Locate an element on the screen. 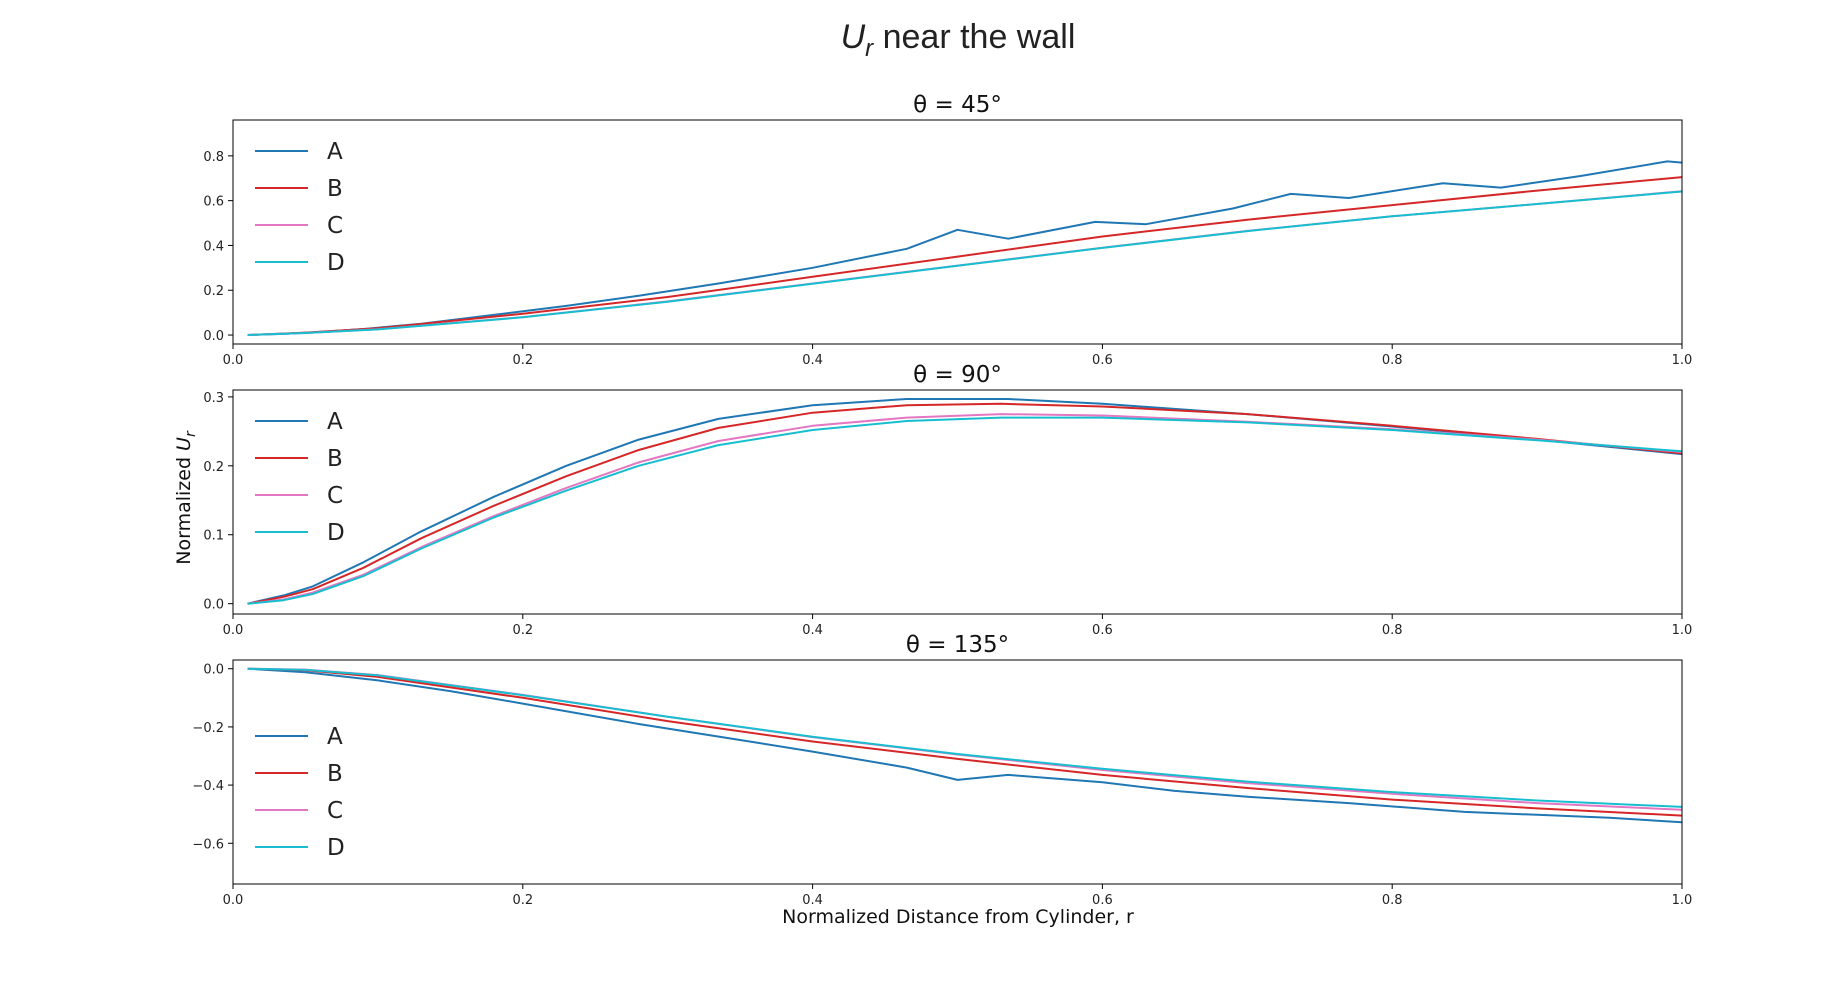 The height and width of the screenshot is (982, 1848). y-axis-label-symbol: U is located at coordinates (184, 444).